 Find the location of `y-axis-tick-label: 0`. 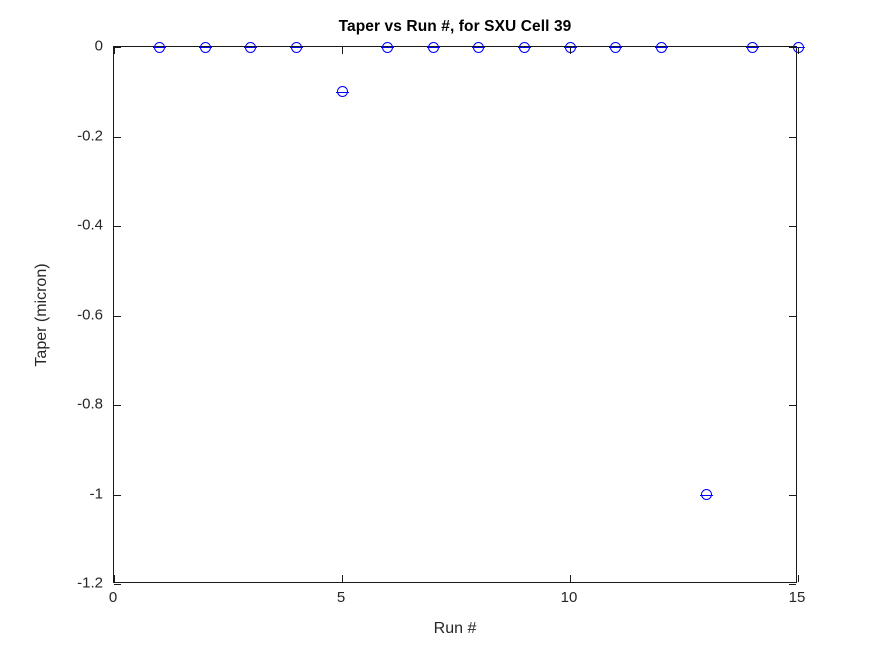

y-axis-tick-label: 0 is located at coordinates (98, 46).